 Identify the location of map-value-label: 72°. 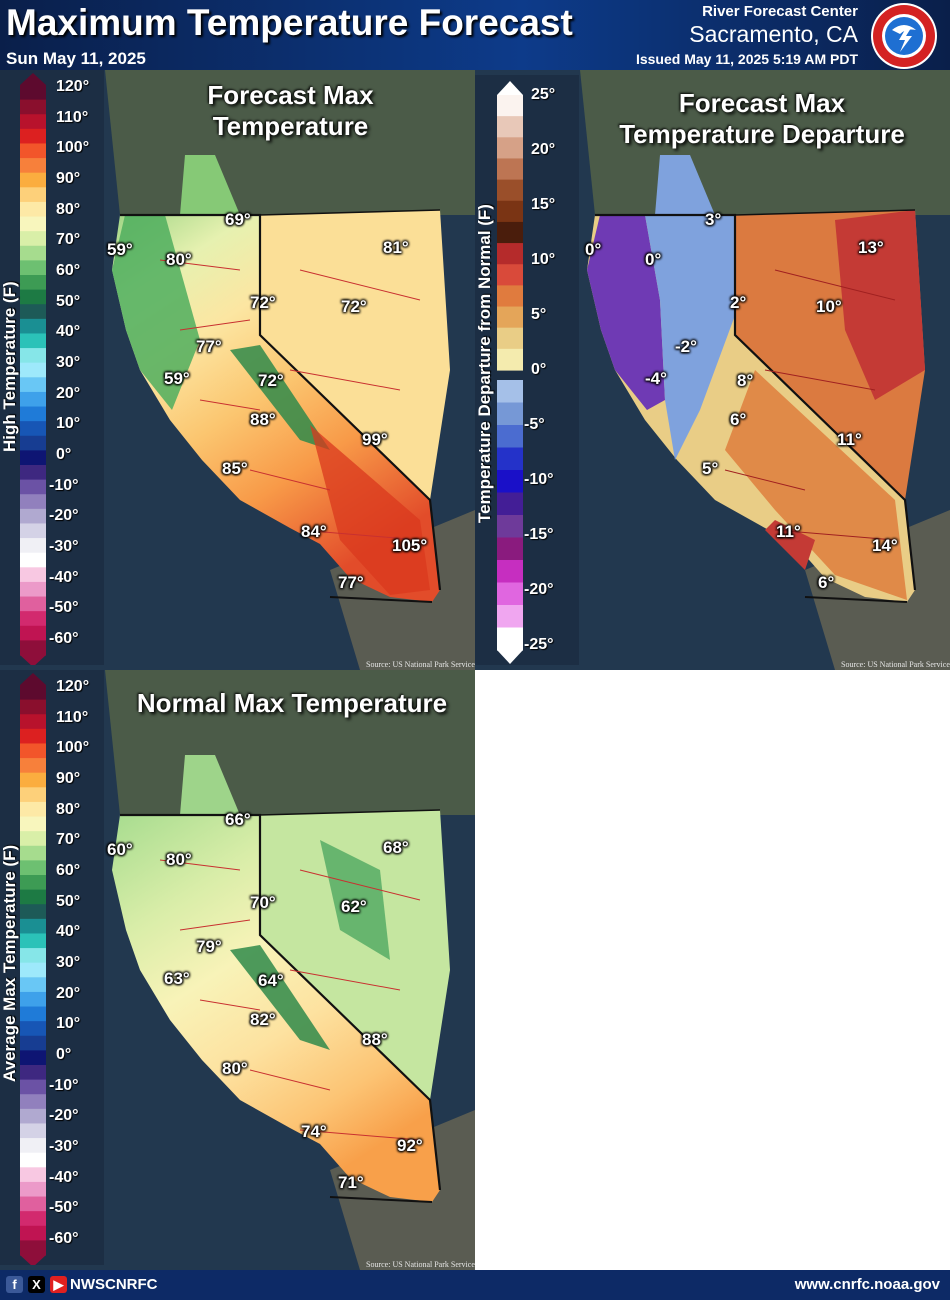
(271, 380).